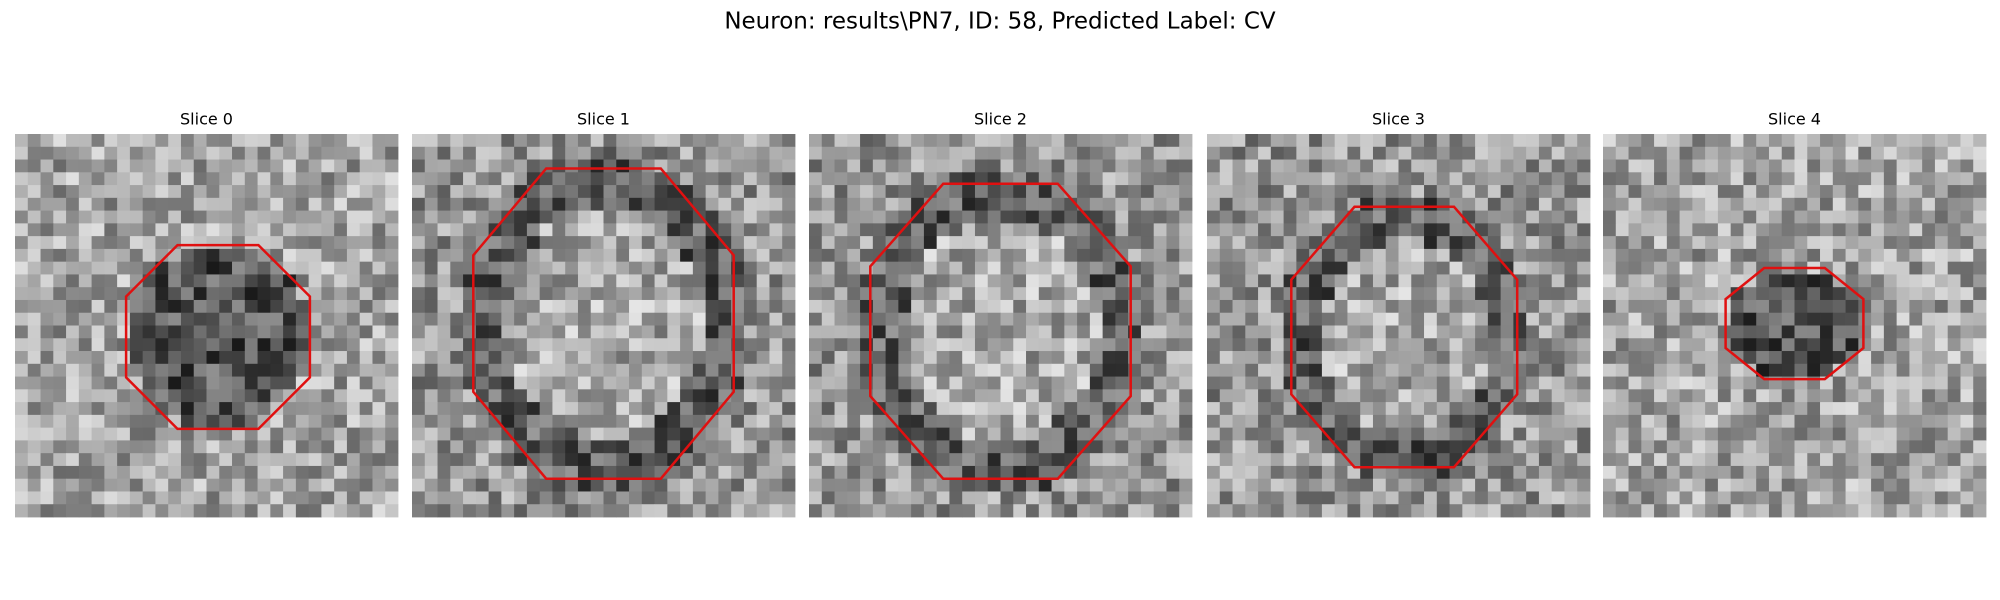 Image resolution: width=2000 pixels, height=600 pixels. I want to click on panel-title: Slice 4, so click(1794, 119).